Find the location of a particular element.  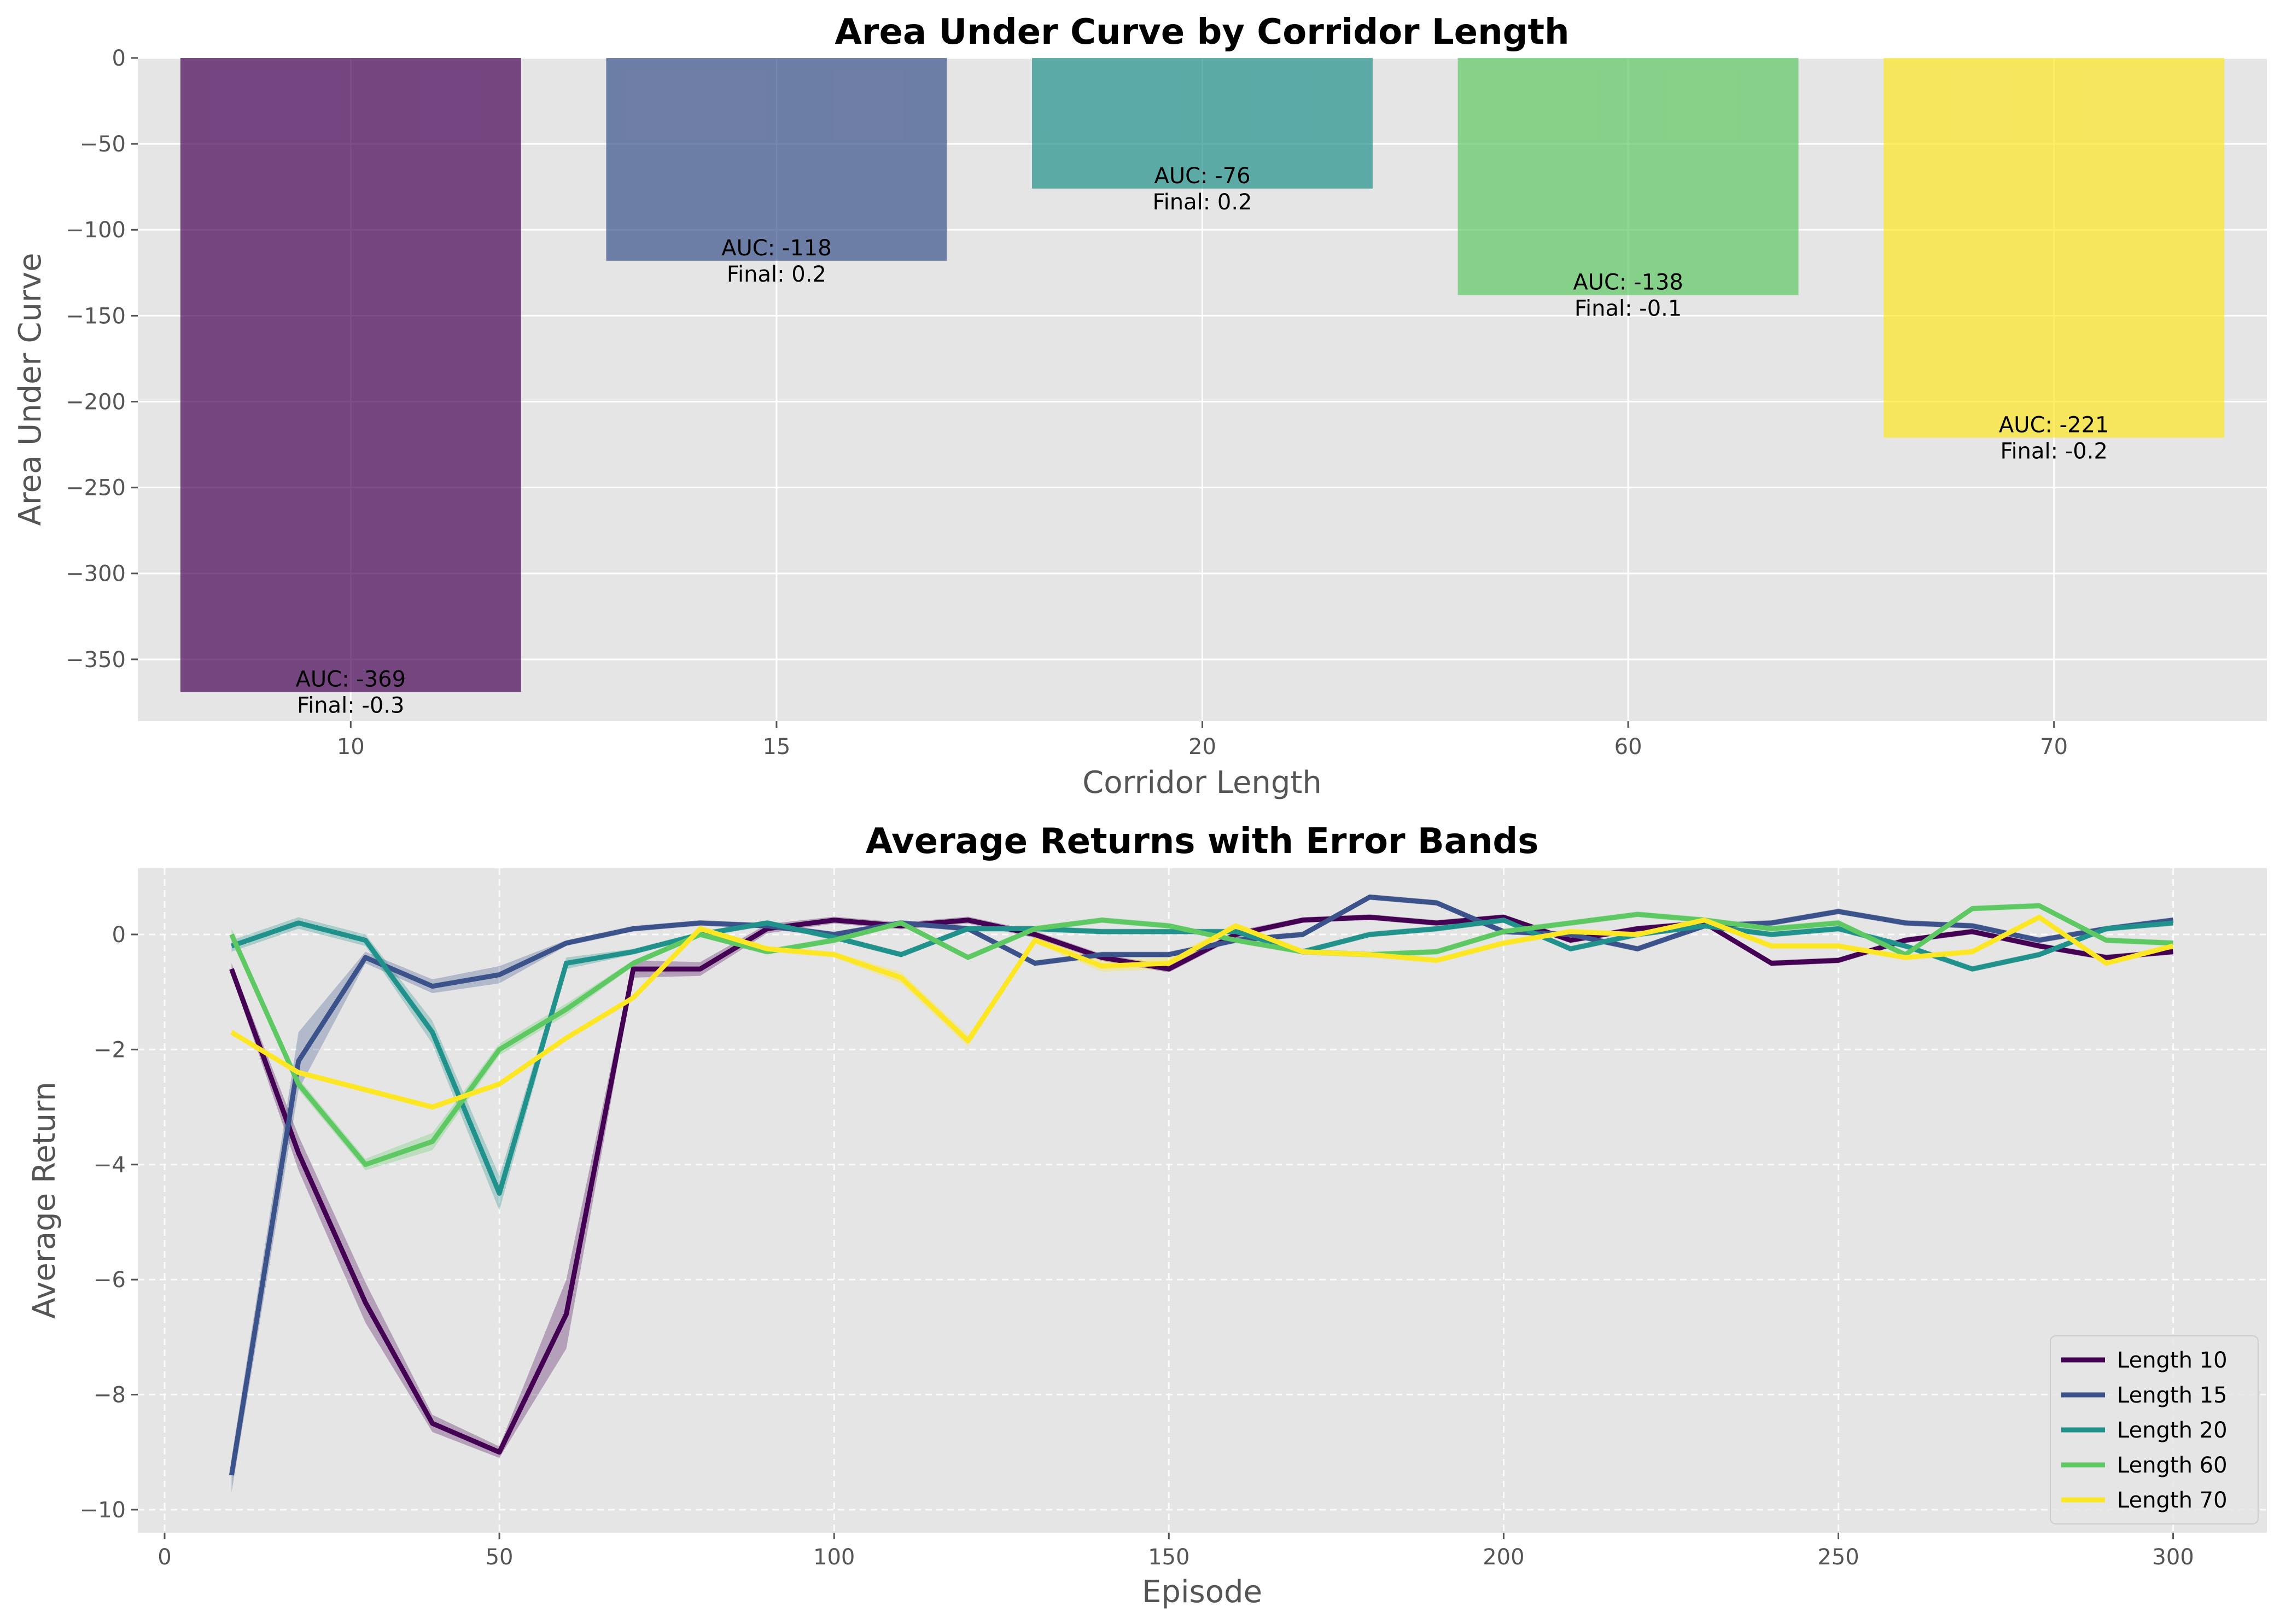

auc-final-label: Final: -0.1 is located at coordinates (1628, 309).